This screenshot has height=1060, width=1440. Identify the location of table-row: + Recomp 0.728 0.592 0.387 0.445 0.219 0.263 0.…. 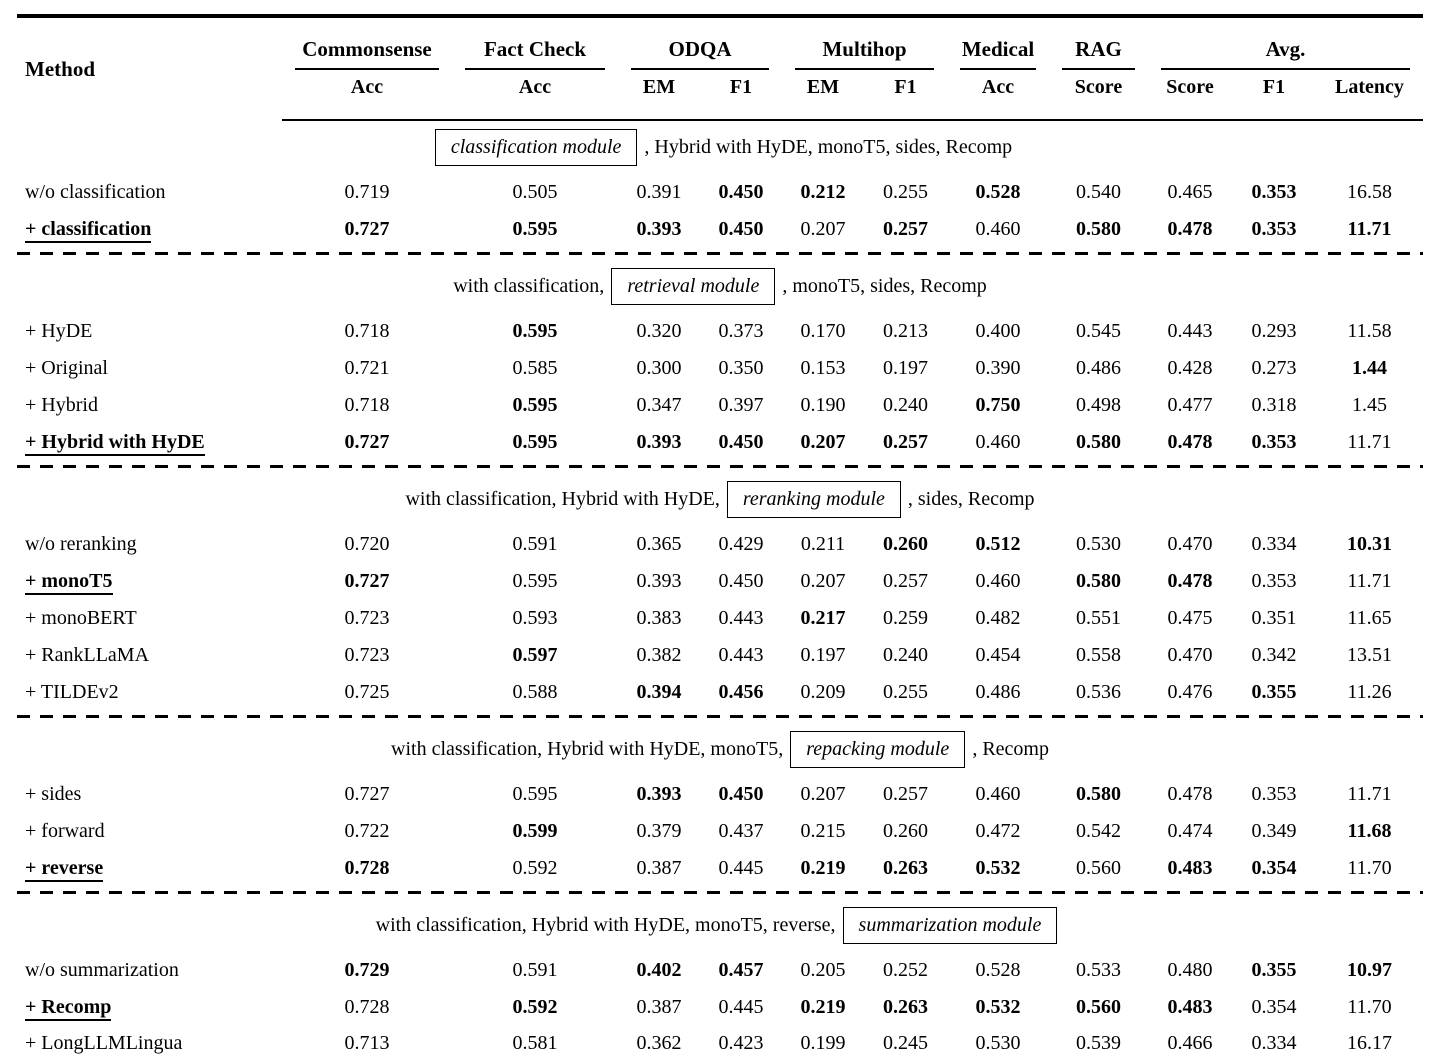
(720, 1007).